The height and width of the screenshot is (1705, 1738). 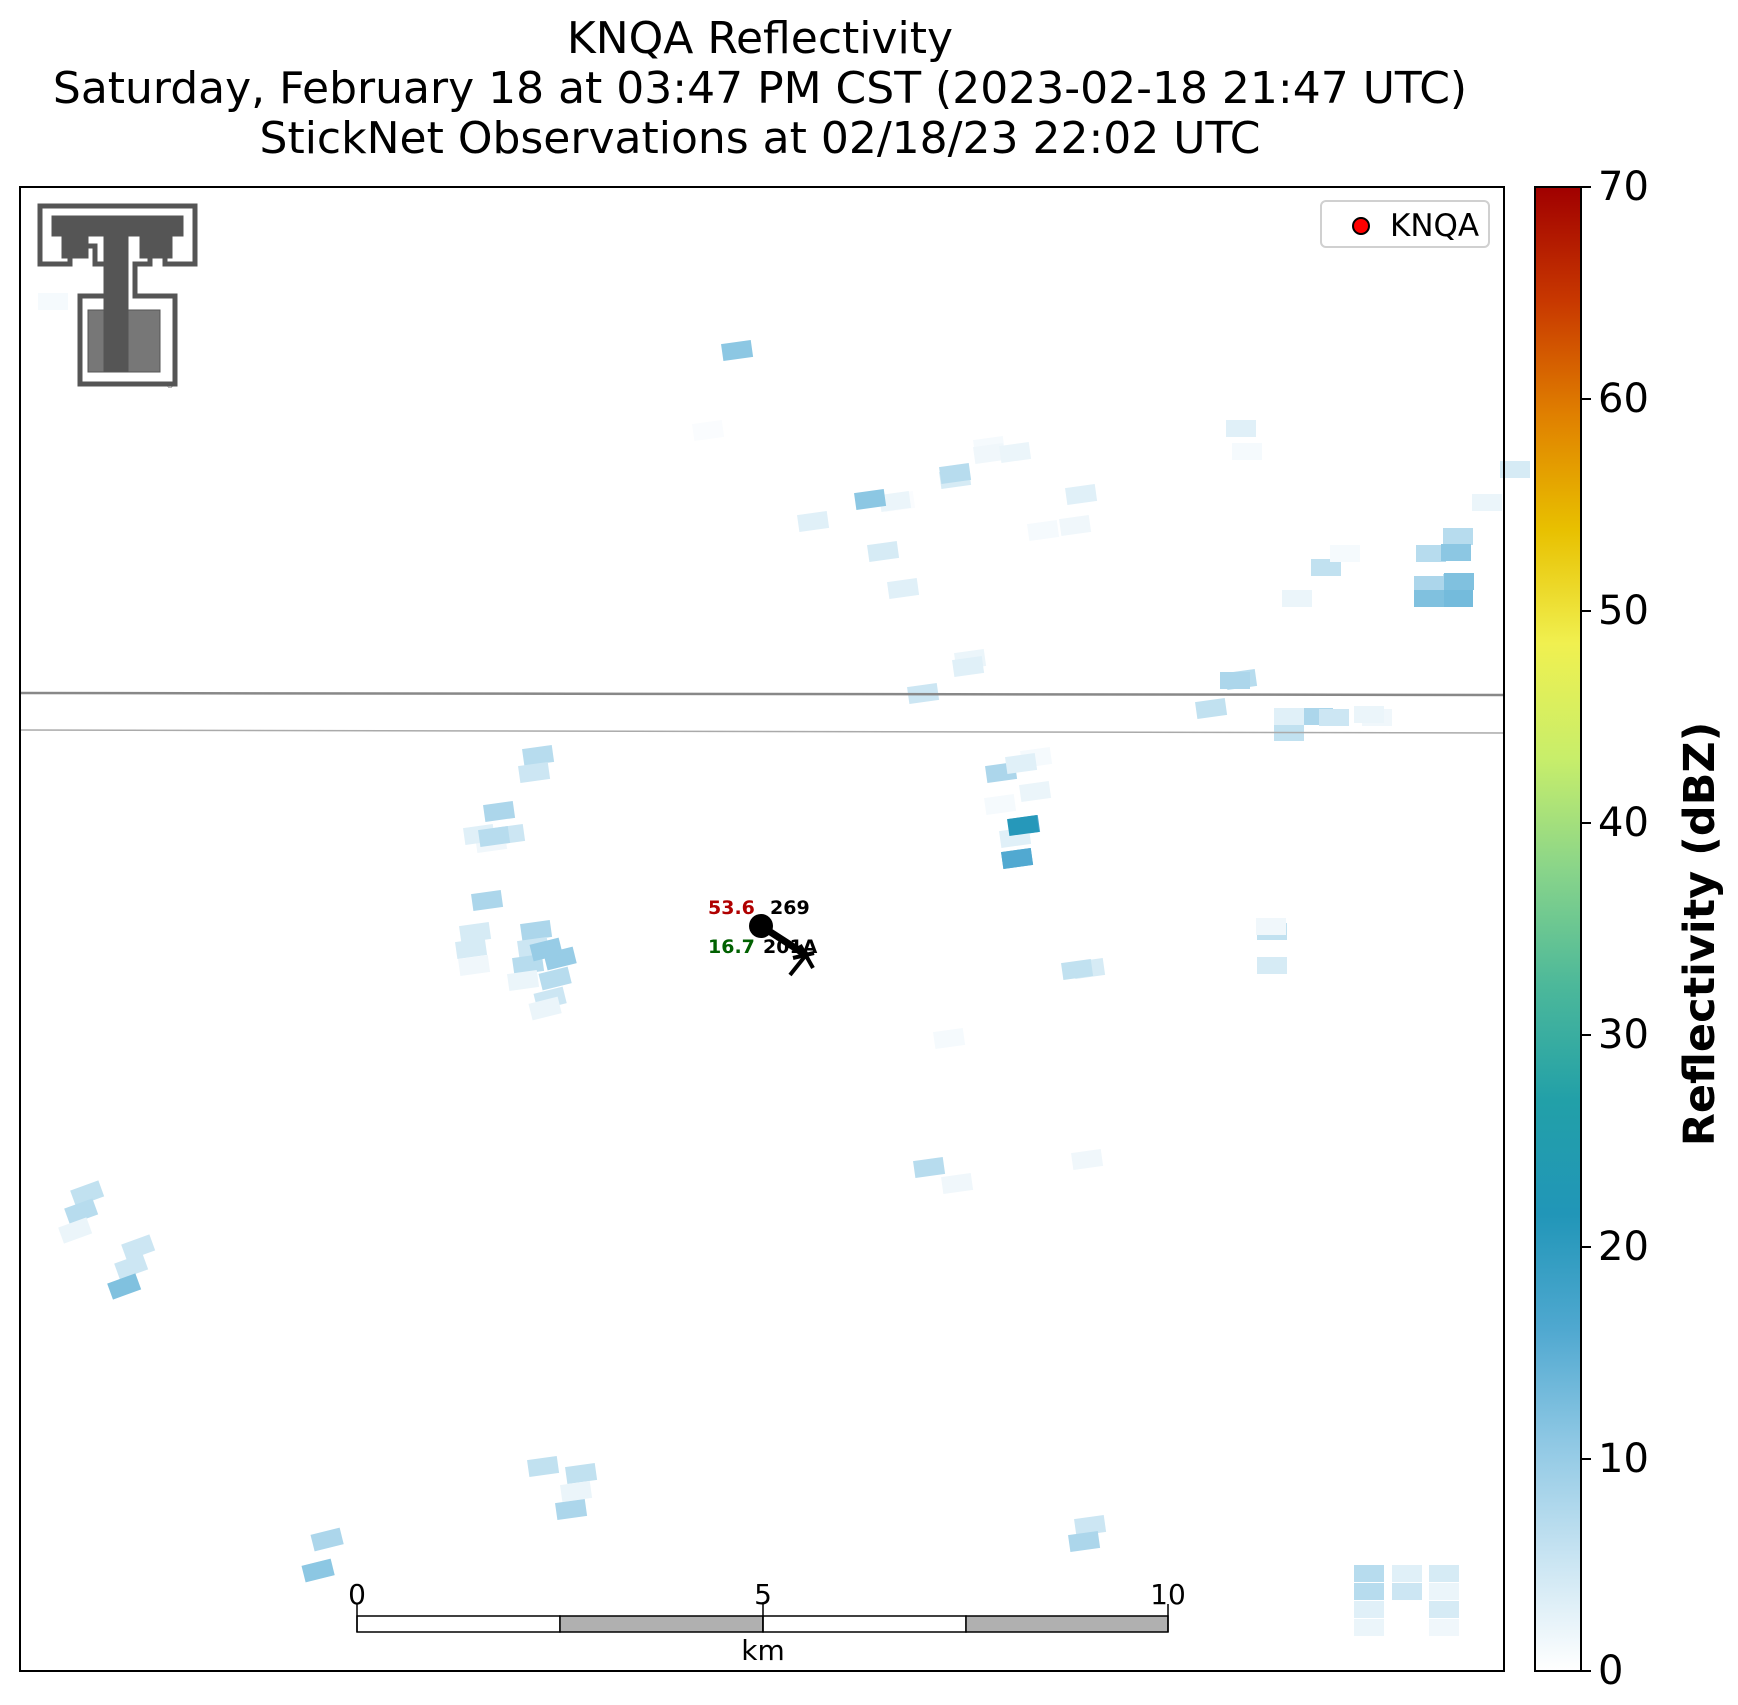 I want to click on scalebar-tick-0: 0, so click(x=357, y=1594).